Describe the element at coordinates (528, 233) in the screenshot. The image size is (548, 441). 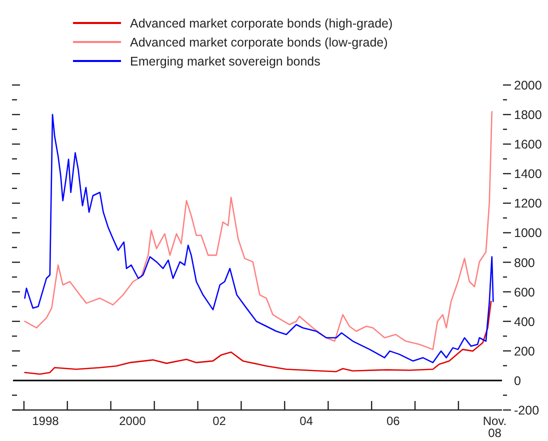
I see `y-tick-label: 1000` at that location.